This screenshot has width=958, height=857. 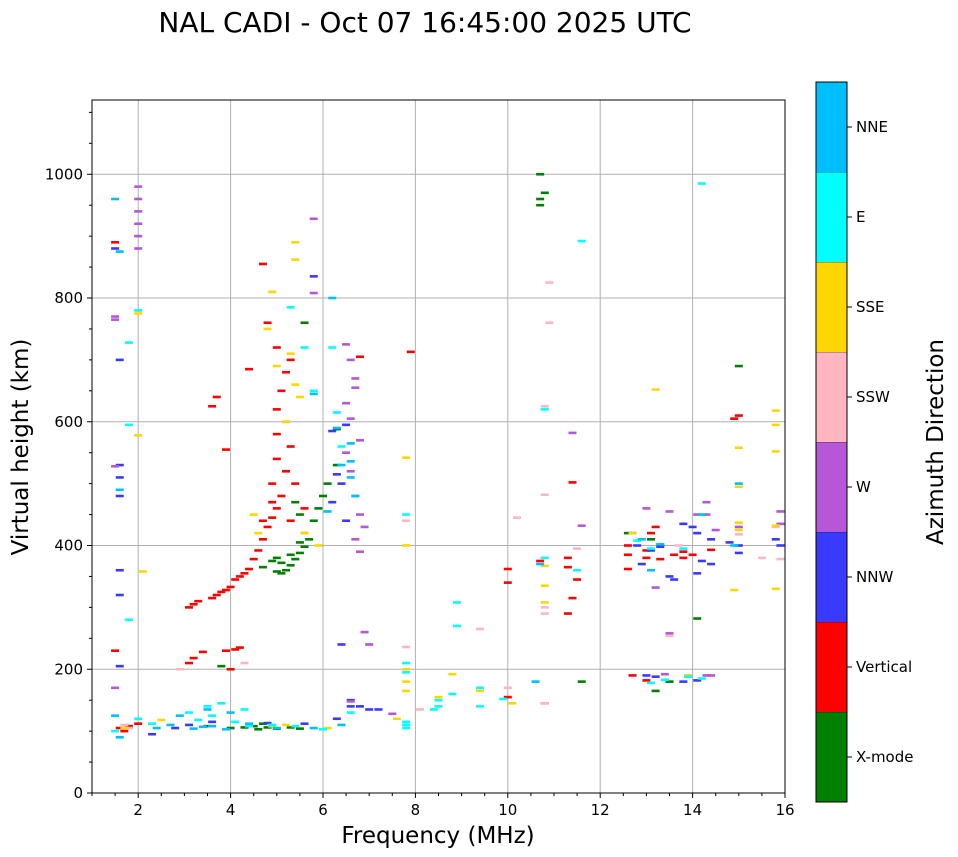 What do you see at coordinates (936, 442) in the screenshot?
I see `colorbar-label: Azimuth Direction` at bounding box center [936, 442].